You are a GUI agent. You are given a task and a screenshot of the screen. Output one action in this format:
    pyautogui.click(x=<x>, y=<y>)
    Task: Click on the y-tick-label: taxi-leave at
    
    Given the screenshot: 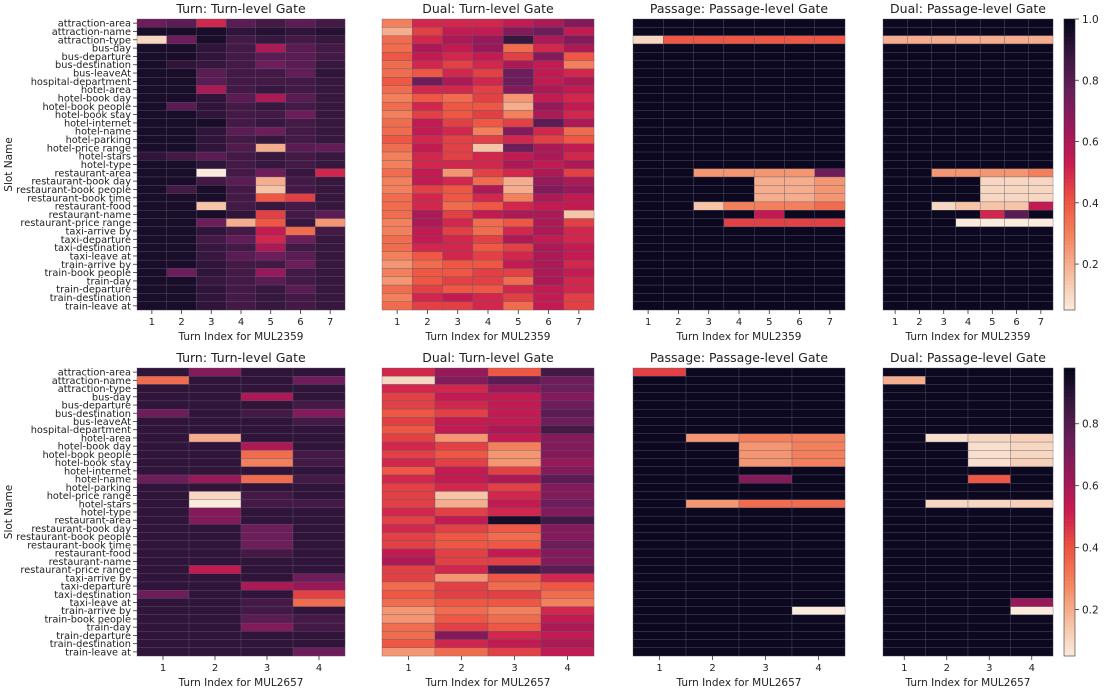 What is the action you would take?
    pyautogui.click(x=101, y=256)
    